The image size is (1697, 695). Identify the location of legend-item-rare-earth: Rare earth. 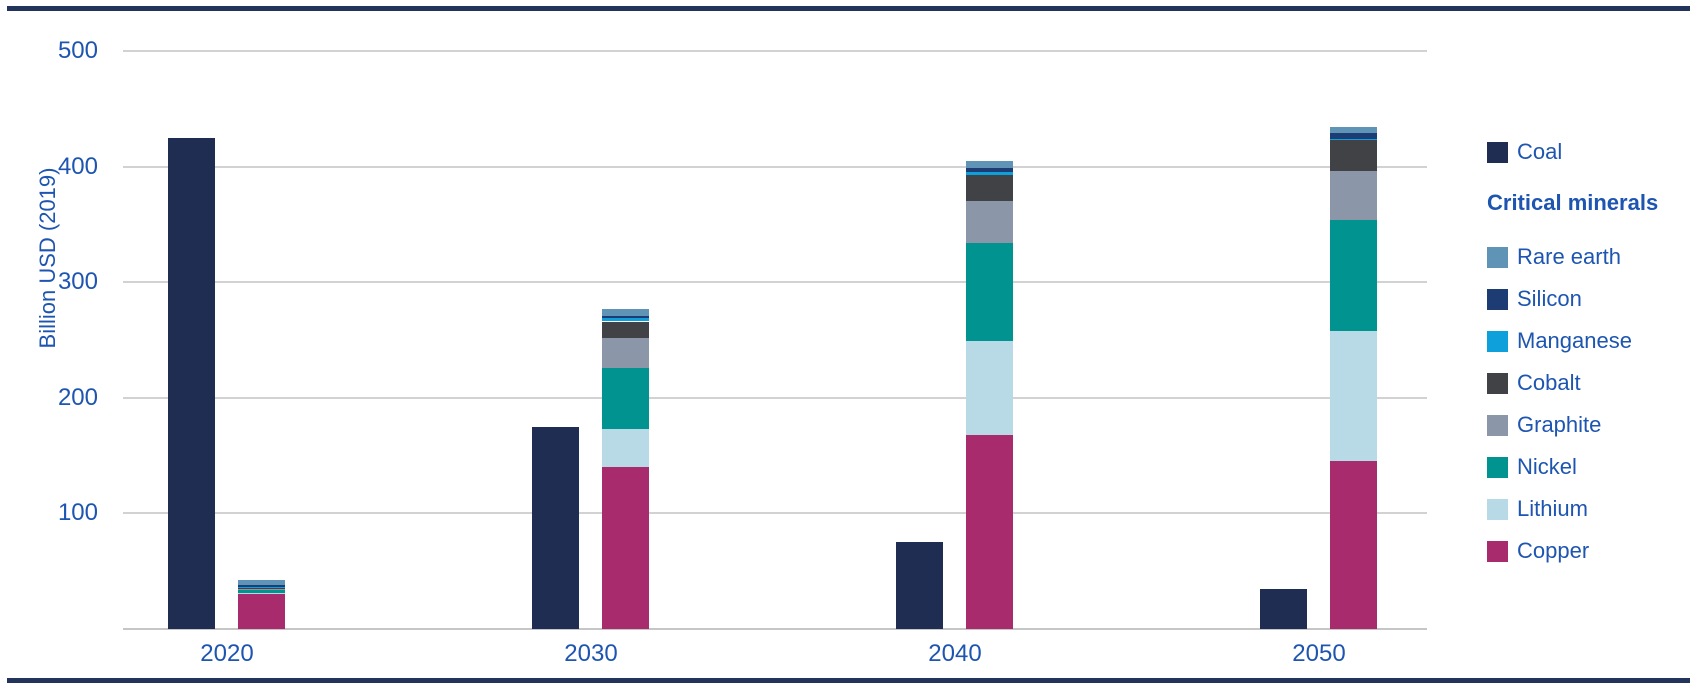
(1554, 257).